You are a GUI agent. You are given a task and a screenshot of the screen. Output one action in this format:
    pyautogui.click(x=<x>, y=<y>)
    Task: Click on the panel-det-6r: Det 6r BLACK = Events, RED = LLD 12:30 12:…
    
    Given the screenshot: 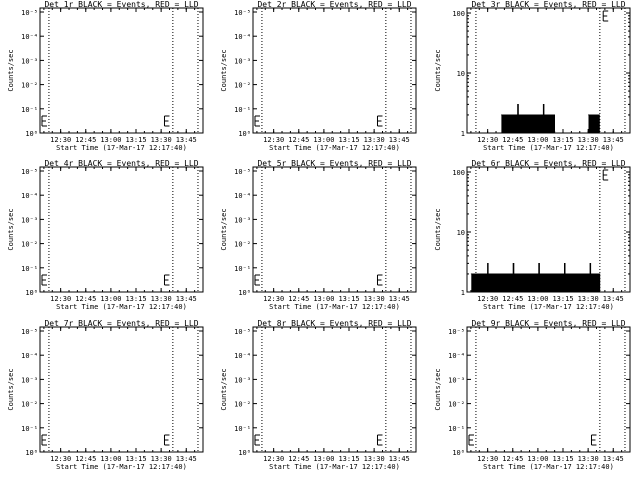 What is the action you would take?
    pyautogui.click(x=532, y=235)
    